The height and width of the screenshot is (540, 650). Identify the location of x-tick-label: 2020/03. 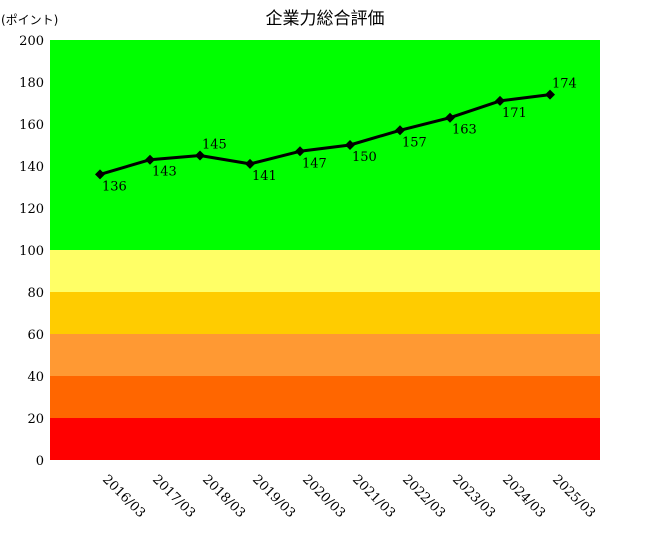
(323, 496).